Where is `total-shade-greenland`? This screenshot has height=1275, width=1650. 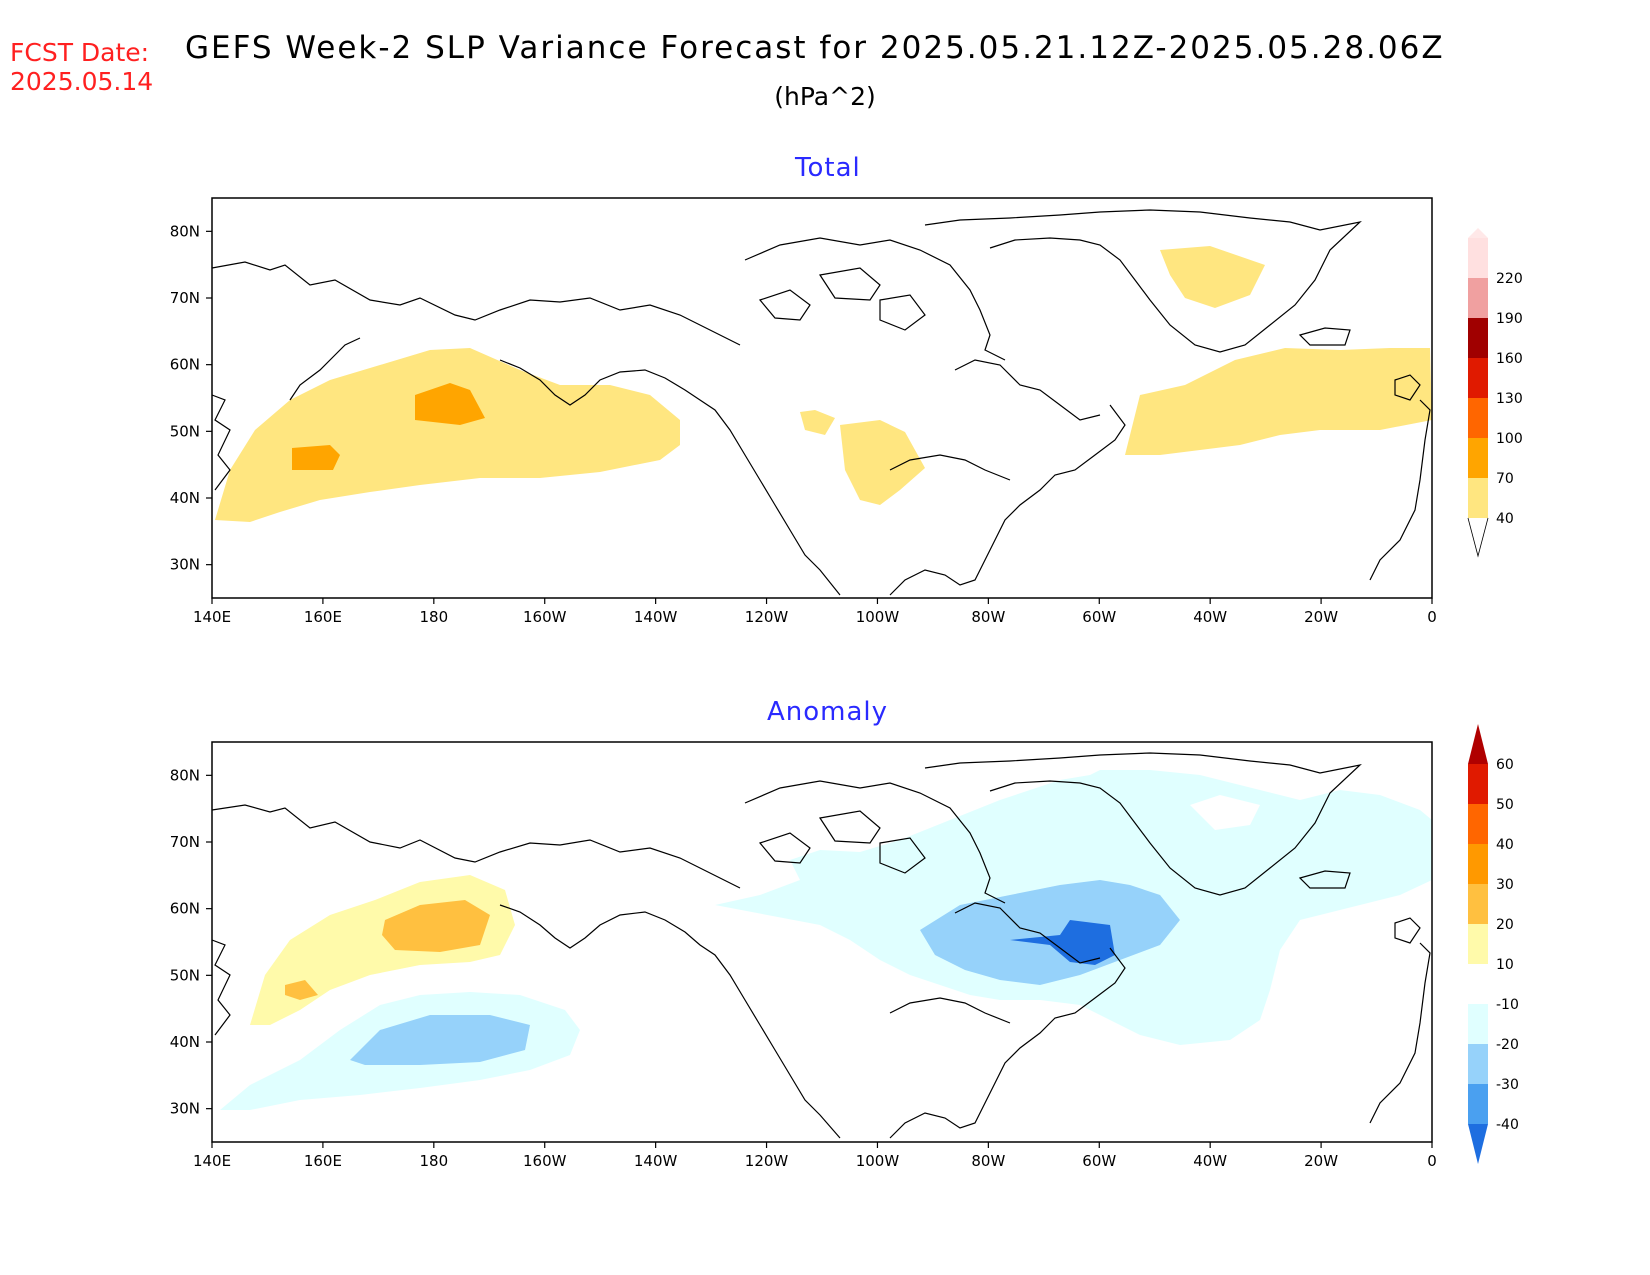
total-shade-greenland is located at coordinates (1212, 277).